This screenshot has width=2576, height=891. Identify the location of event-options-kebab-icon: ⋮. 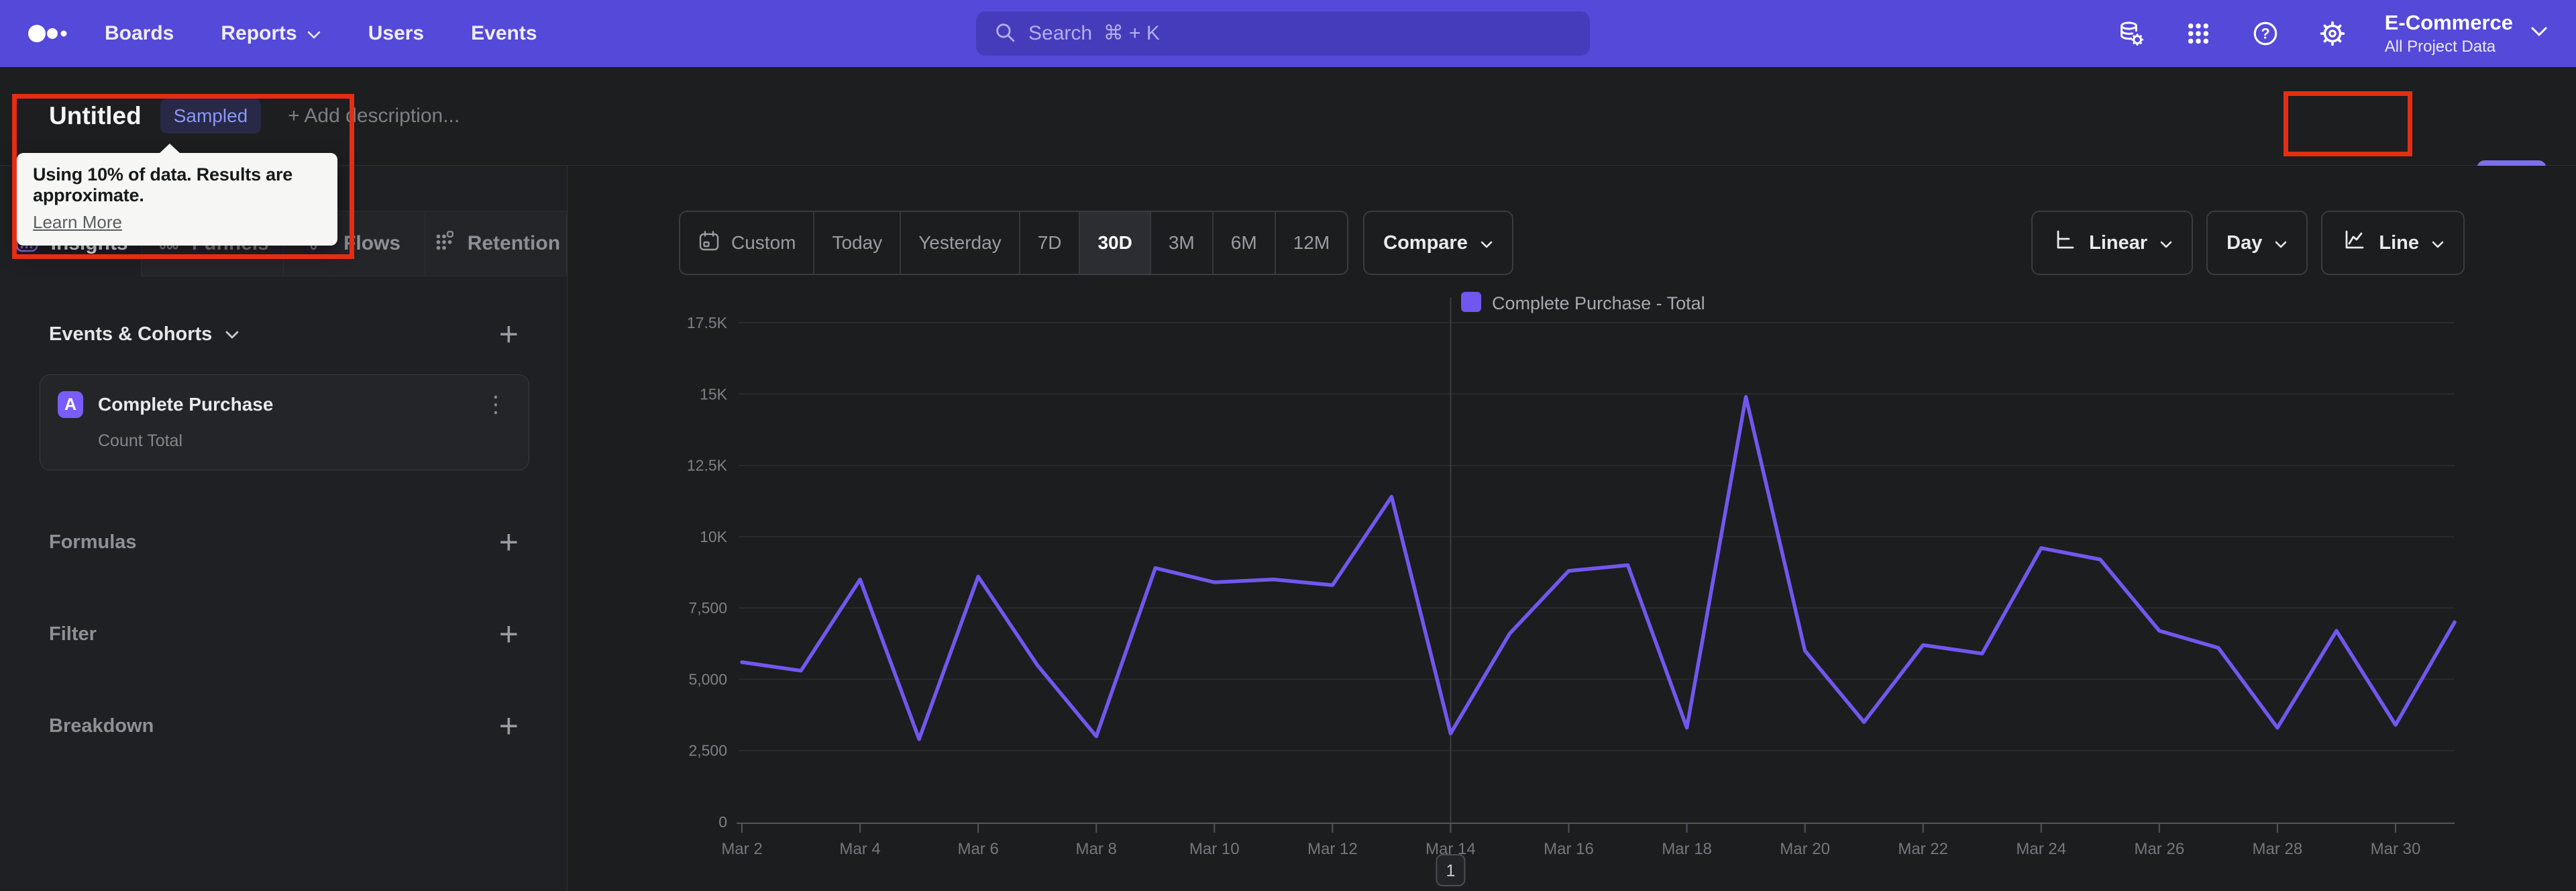
(495, 404).